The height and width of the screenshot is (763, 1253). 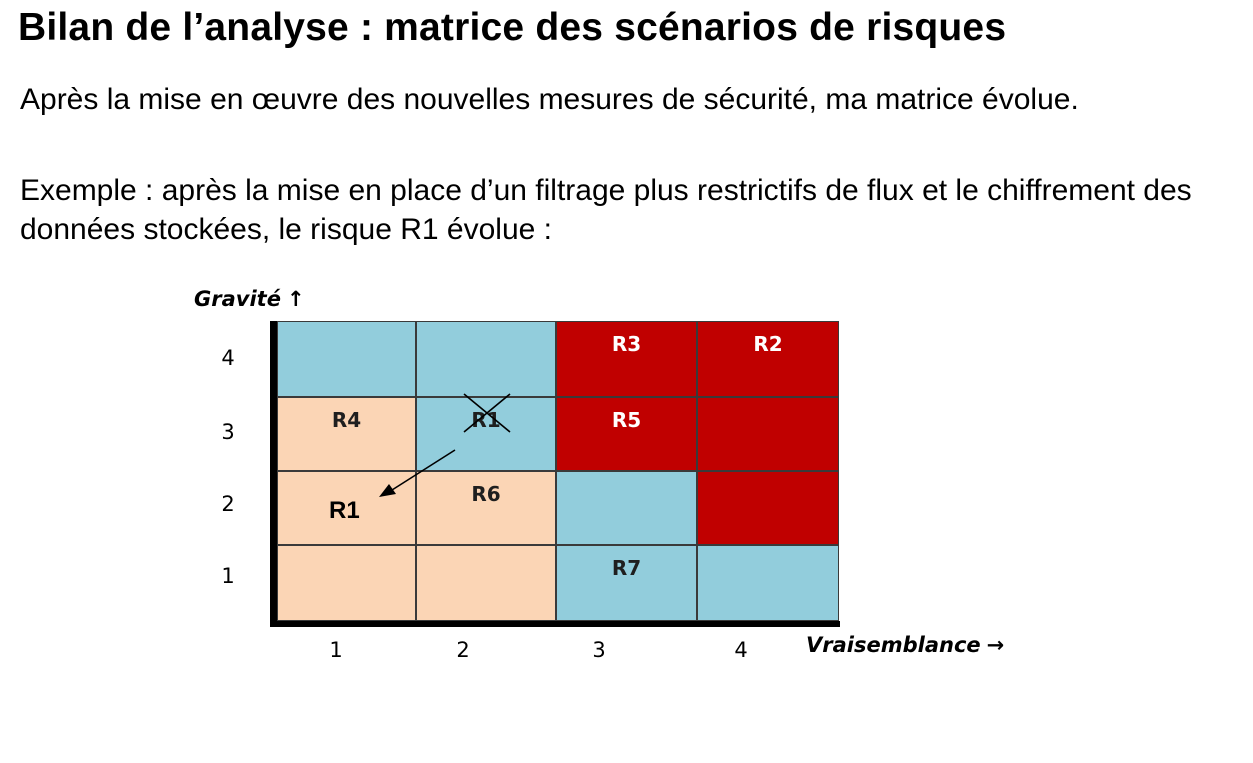 I want to click on x-tick-3: 3, so click(x=599, y=650).